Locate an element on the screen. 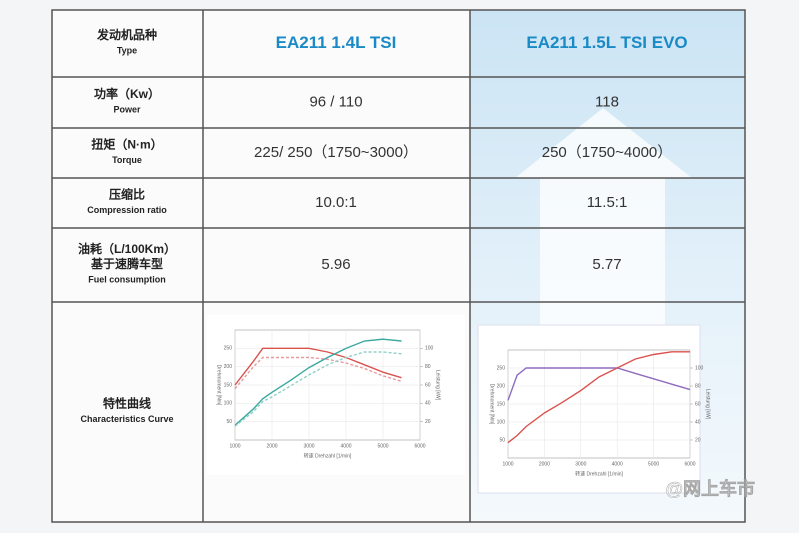  cell-value: 96 / 110 is located at coordinates (335, 101).